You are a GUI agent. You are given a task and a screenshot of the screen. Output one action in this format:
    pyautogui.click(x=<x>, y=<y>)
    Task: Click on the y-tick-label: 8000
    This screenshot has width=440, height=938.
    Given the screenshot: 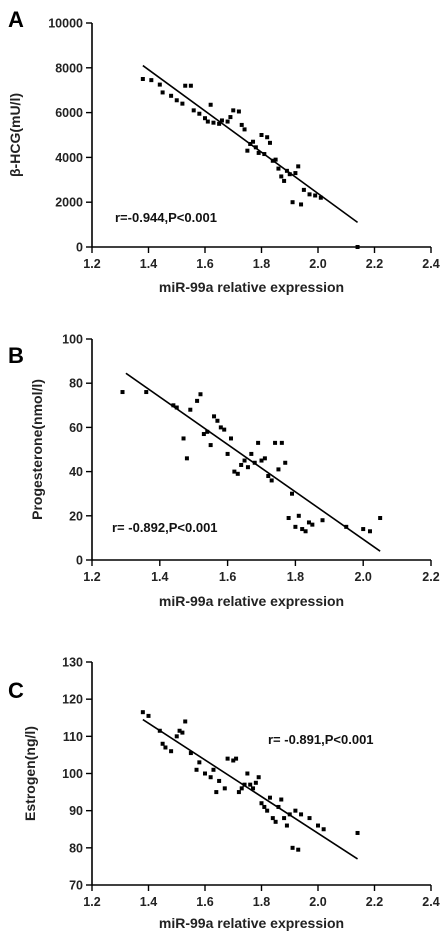 What is the action you would take?
    pyautogui.click(x=69, y=68)
    